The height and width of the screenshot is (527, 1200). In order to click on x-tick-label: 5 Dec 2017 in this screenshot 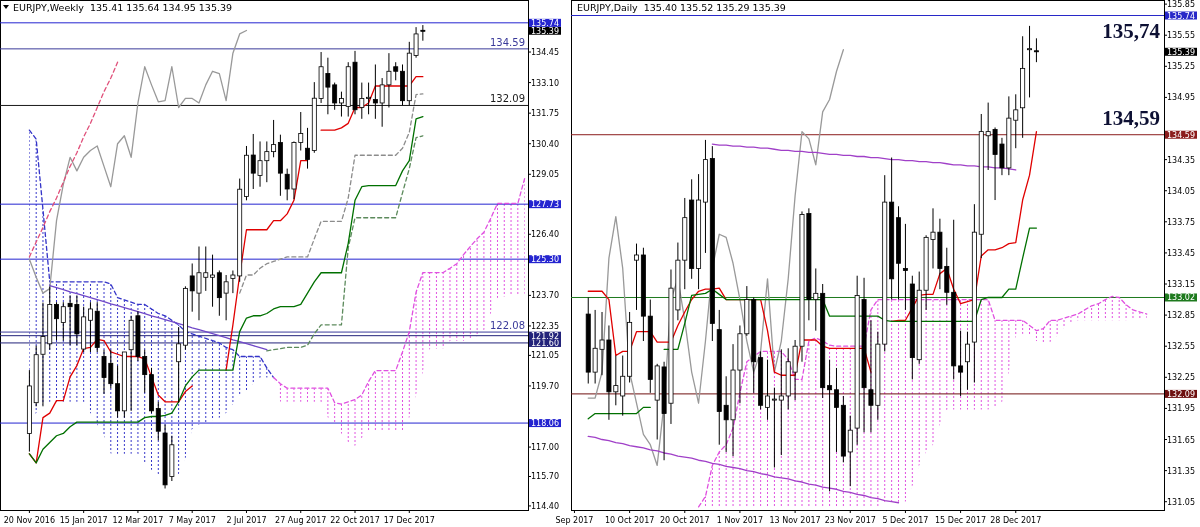, I will do `click(905, 520)`.